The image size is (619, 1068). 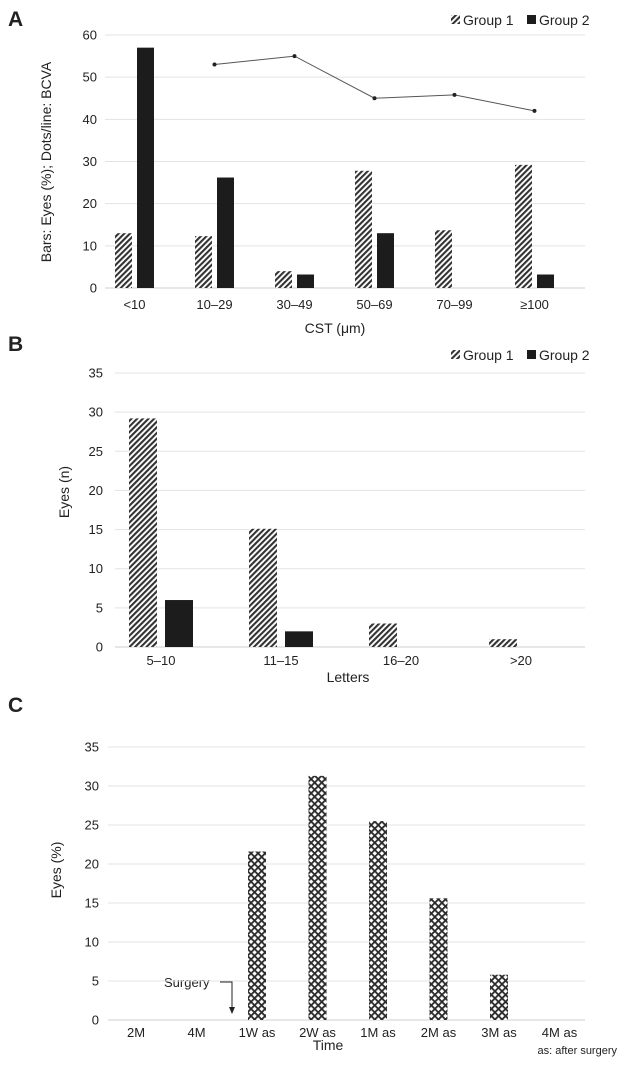 I want to click on panel-b-xtick-label: 16–20, so click(x=401, y=660).